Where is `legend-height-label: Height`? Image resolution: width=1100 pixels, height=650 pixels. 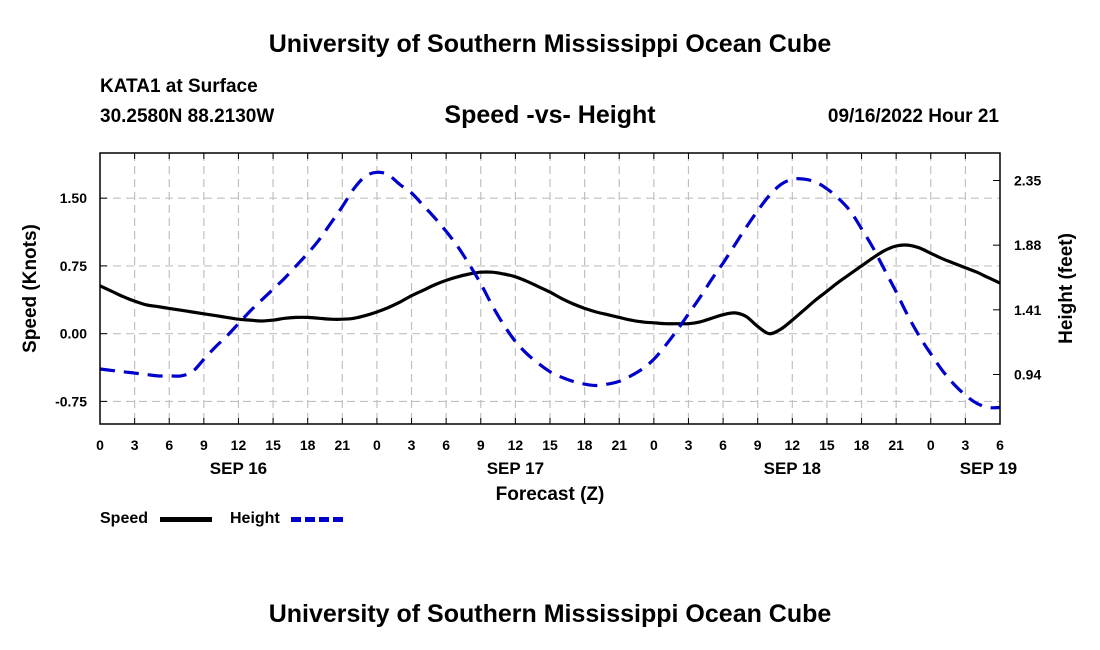 legend-height-label: Height is located at coordinates (255, 518).